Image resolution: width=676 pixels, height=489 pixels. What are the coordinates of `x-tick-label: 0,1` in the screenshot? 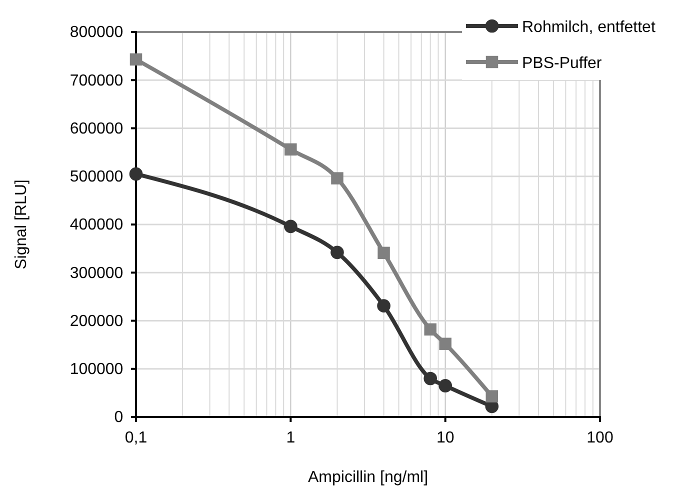 It's located at (136, 438).